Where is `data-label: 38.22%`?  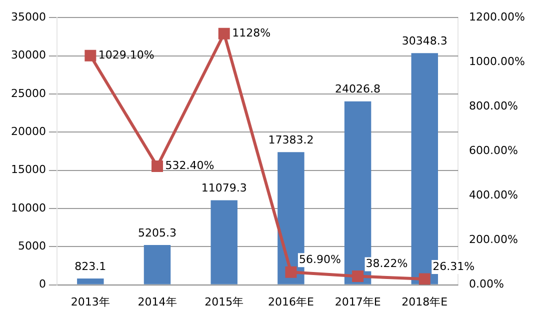
data-label: 38.22% is located at coordinates (387, 263).